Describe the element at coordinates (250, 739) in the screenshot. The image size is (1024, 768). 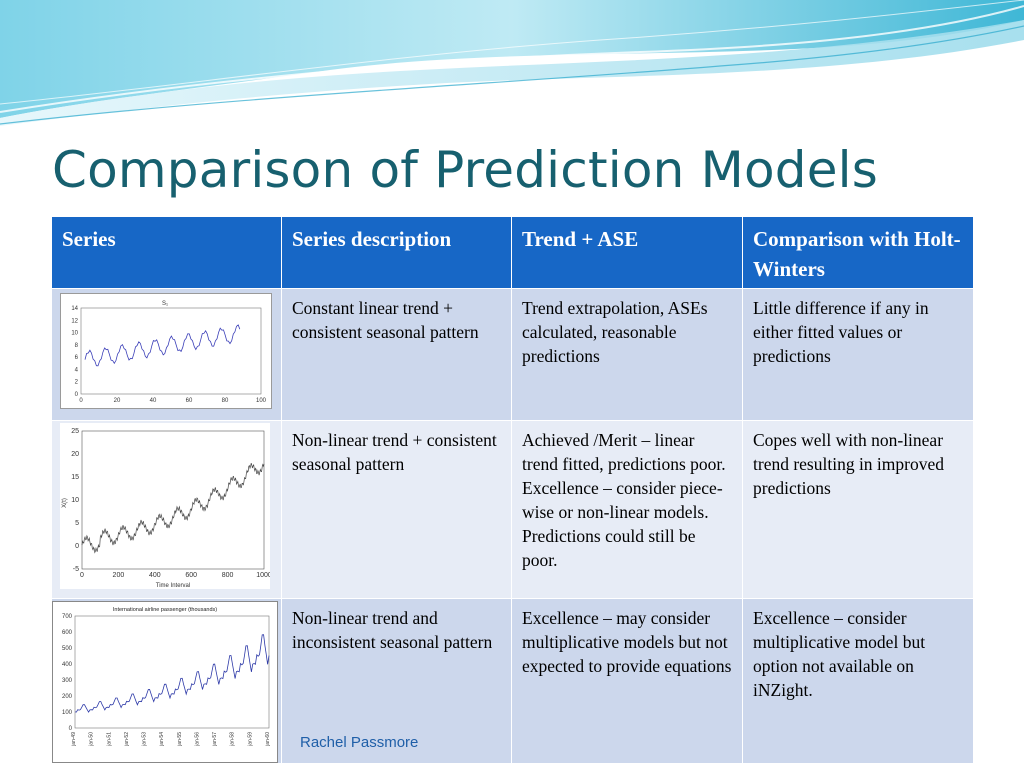
I see `x-tick-label: jan-59` at that location.